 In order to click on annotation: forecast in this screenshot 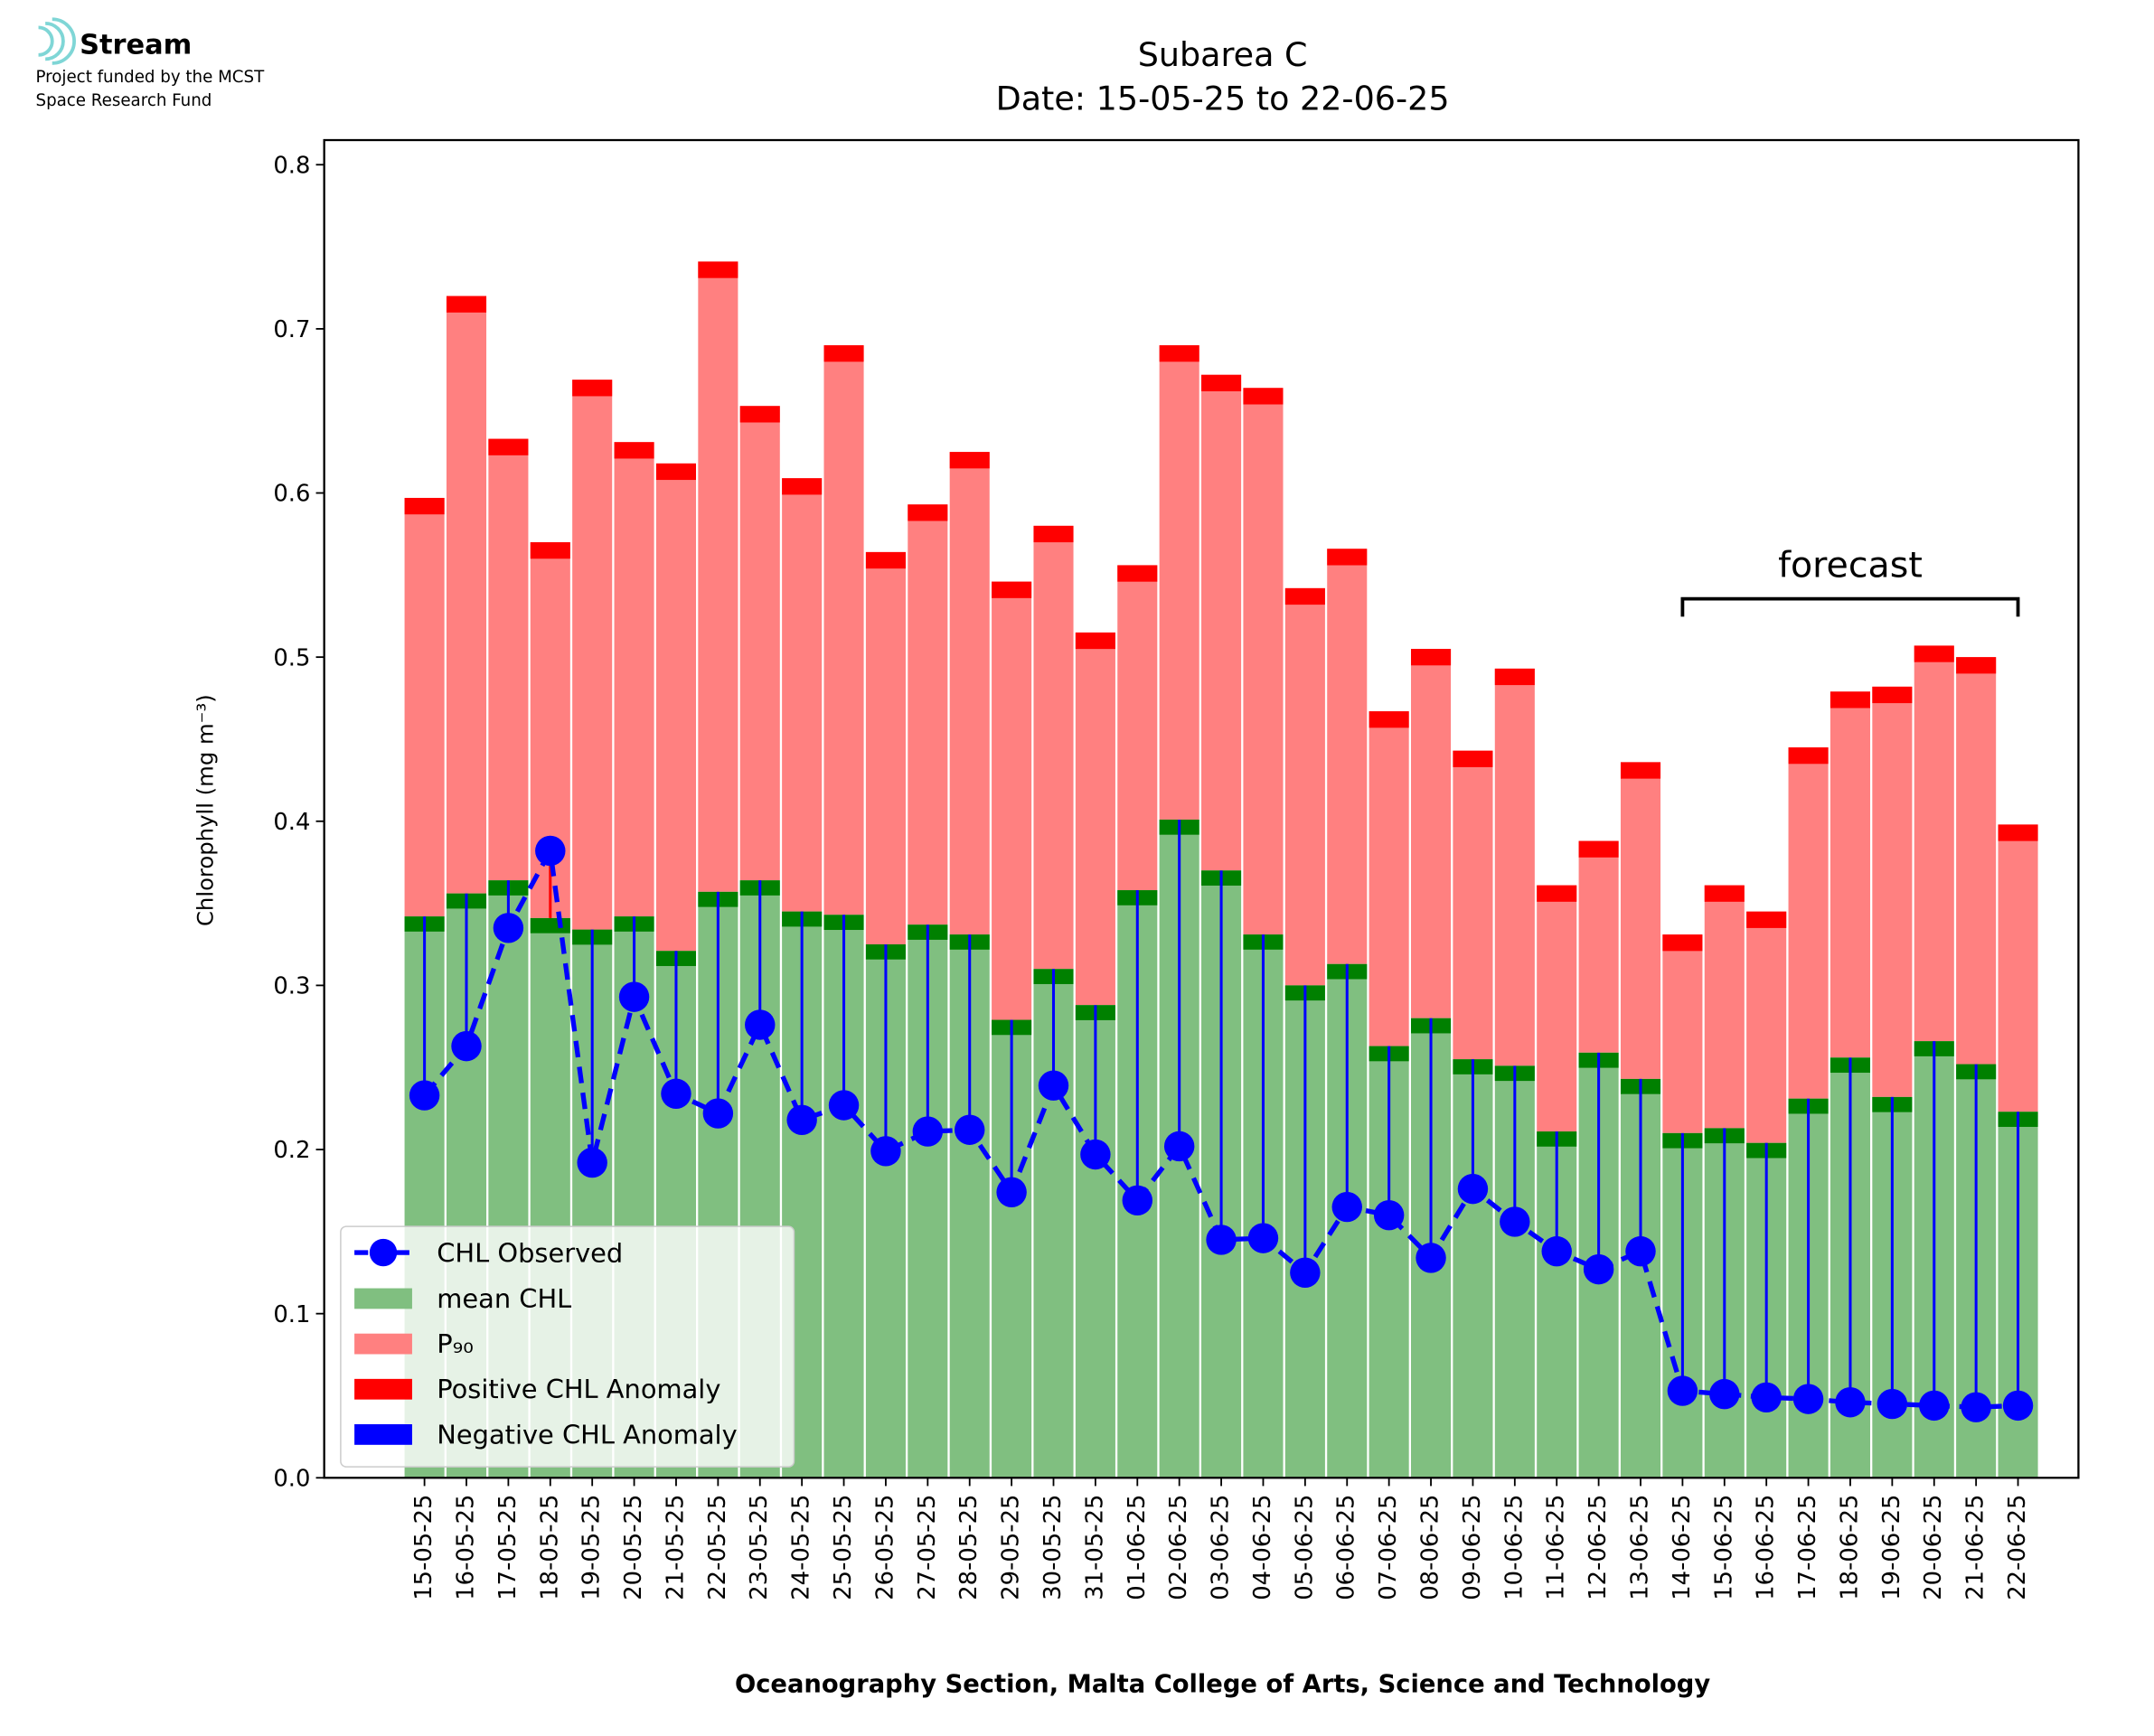, I will do `click(1850, 565)`.